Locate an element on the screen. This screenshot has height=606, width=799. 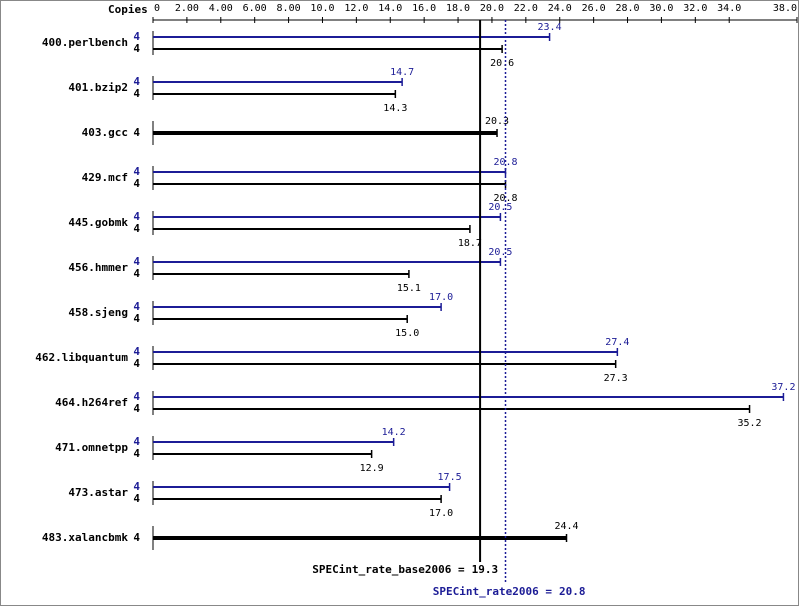
value-label: 18.7 is located at coordinates (470, 243).